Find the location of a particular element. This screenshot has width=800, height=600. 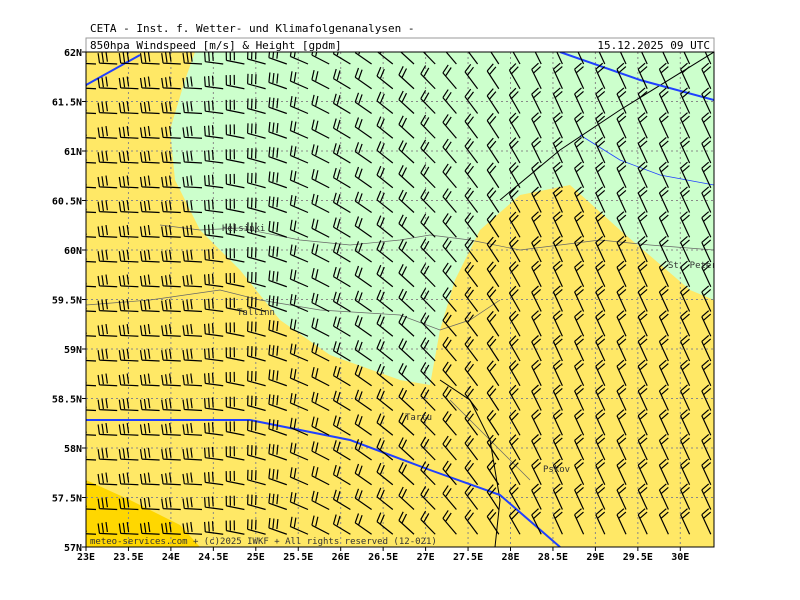

place-label: St. Petersbg. is located at coordinates (703, 266).